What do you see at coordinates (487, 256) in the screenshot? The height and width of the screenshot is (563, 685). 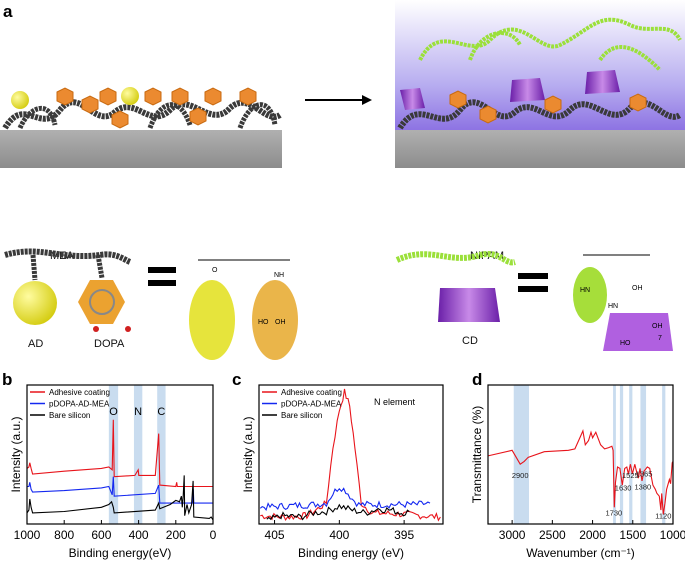 I see `nipam-label: NIPAM` at bounding box center [487, 256].